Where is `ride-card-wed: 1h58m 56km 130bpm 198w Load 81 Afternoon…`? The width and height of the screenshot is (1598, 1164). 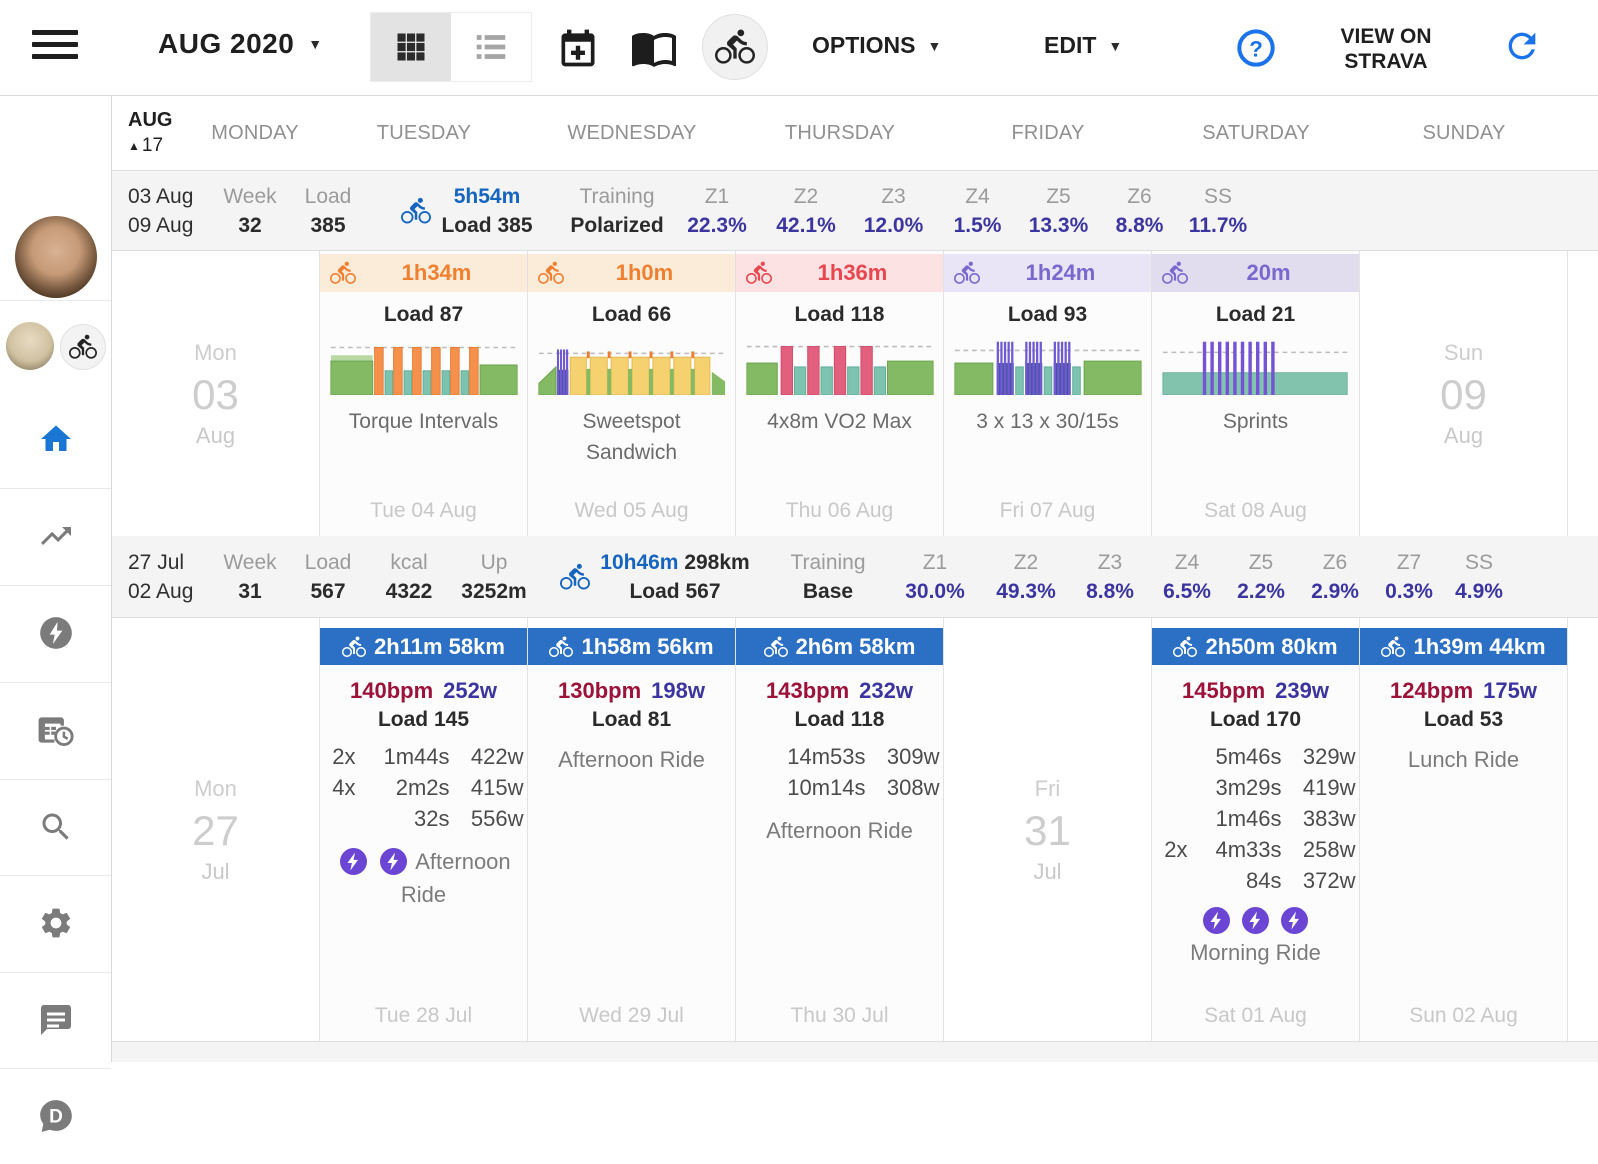
ride-card-wed: 1h58m 56km 130bpm 198w Load 81 Afternoon… is located at coordinates (632, 829).